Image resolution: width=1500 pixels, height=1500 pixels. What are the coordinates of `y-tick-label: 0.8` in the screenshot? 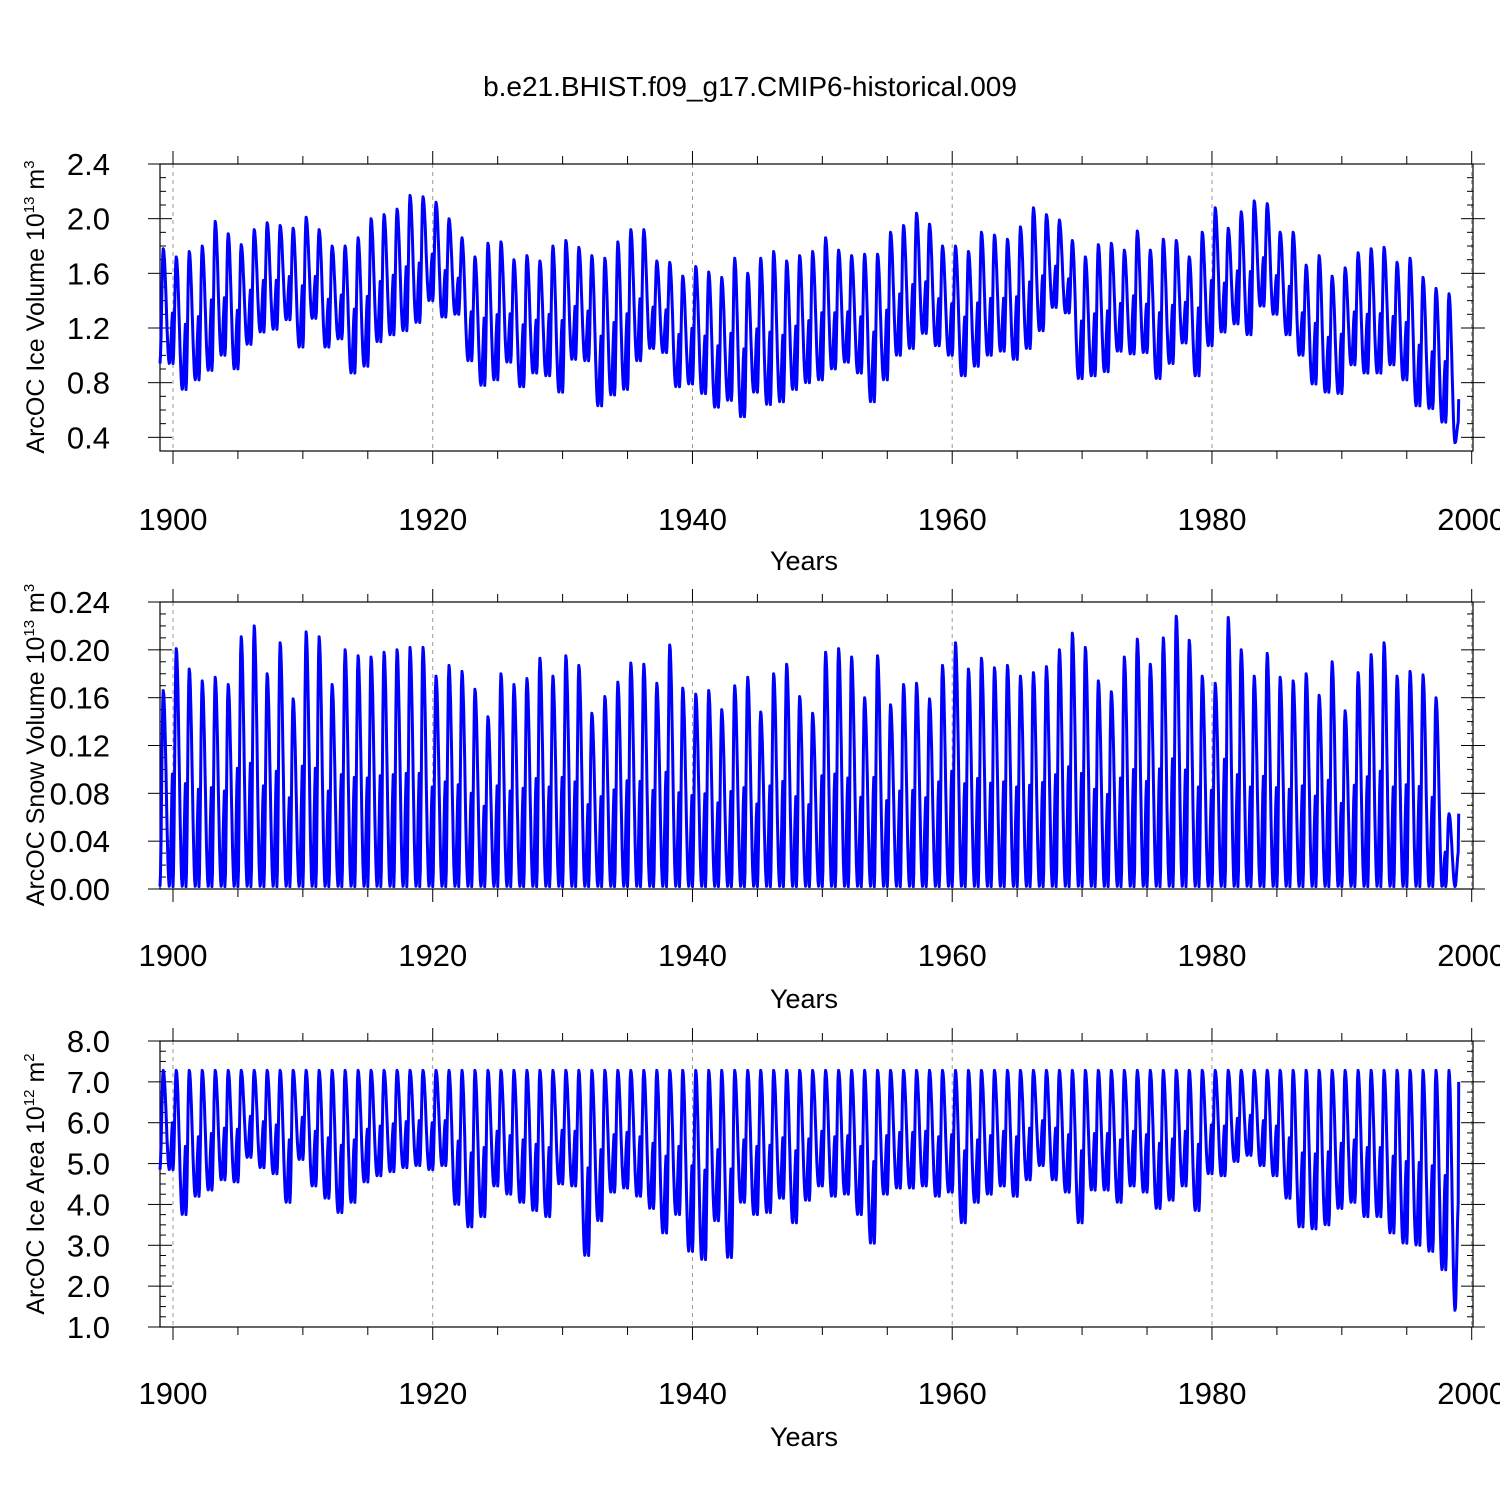 It's located at (88, 383).